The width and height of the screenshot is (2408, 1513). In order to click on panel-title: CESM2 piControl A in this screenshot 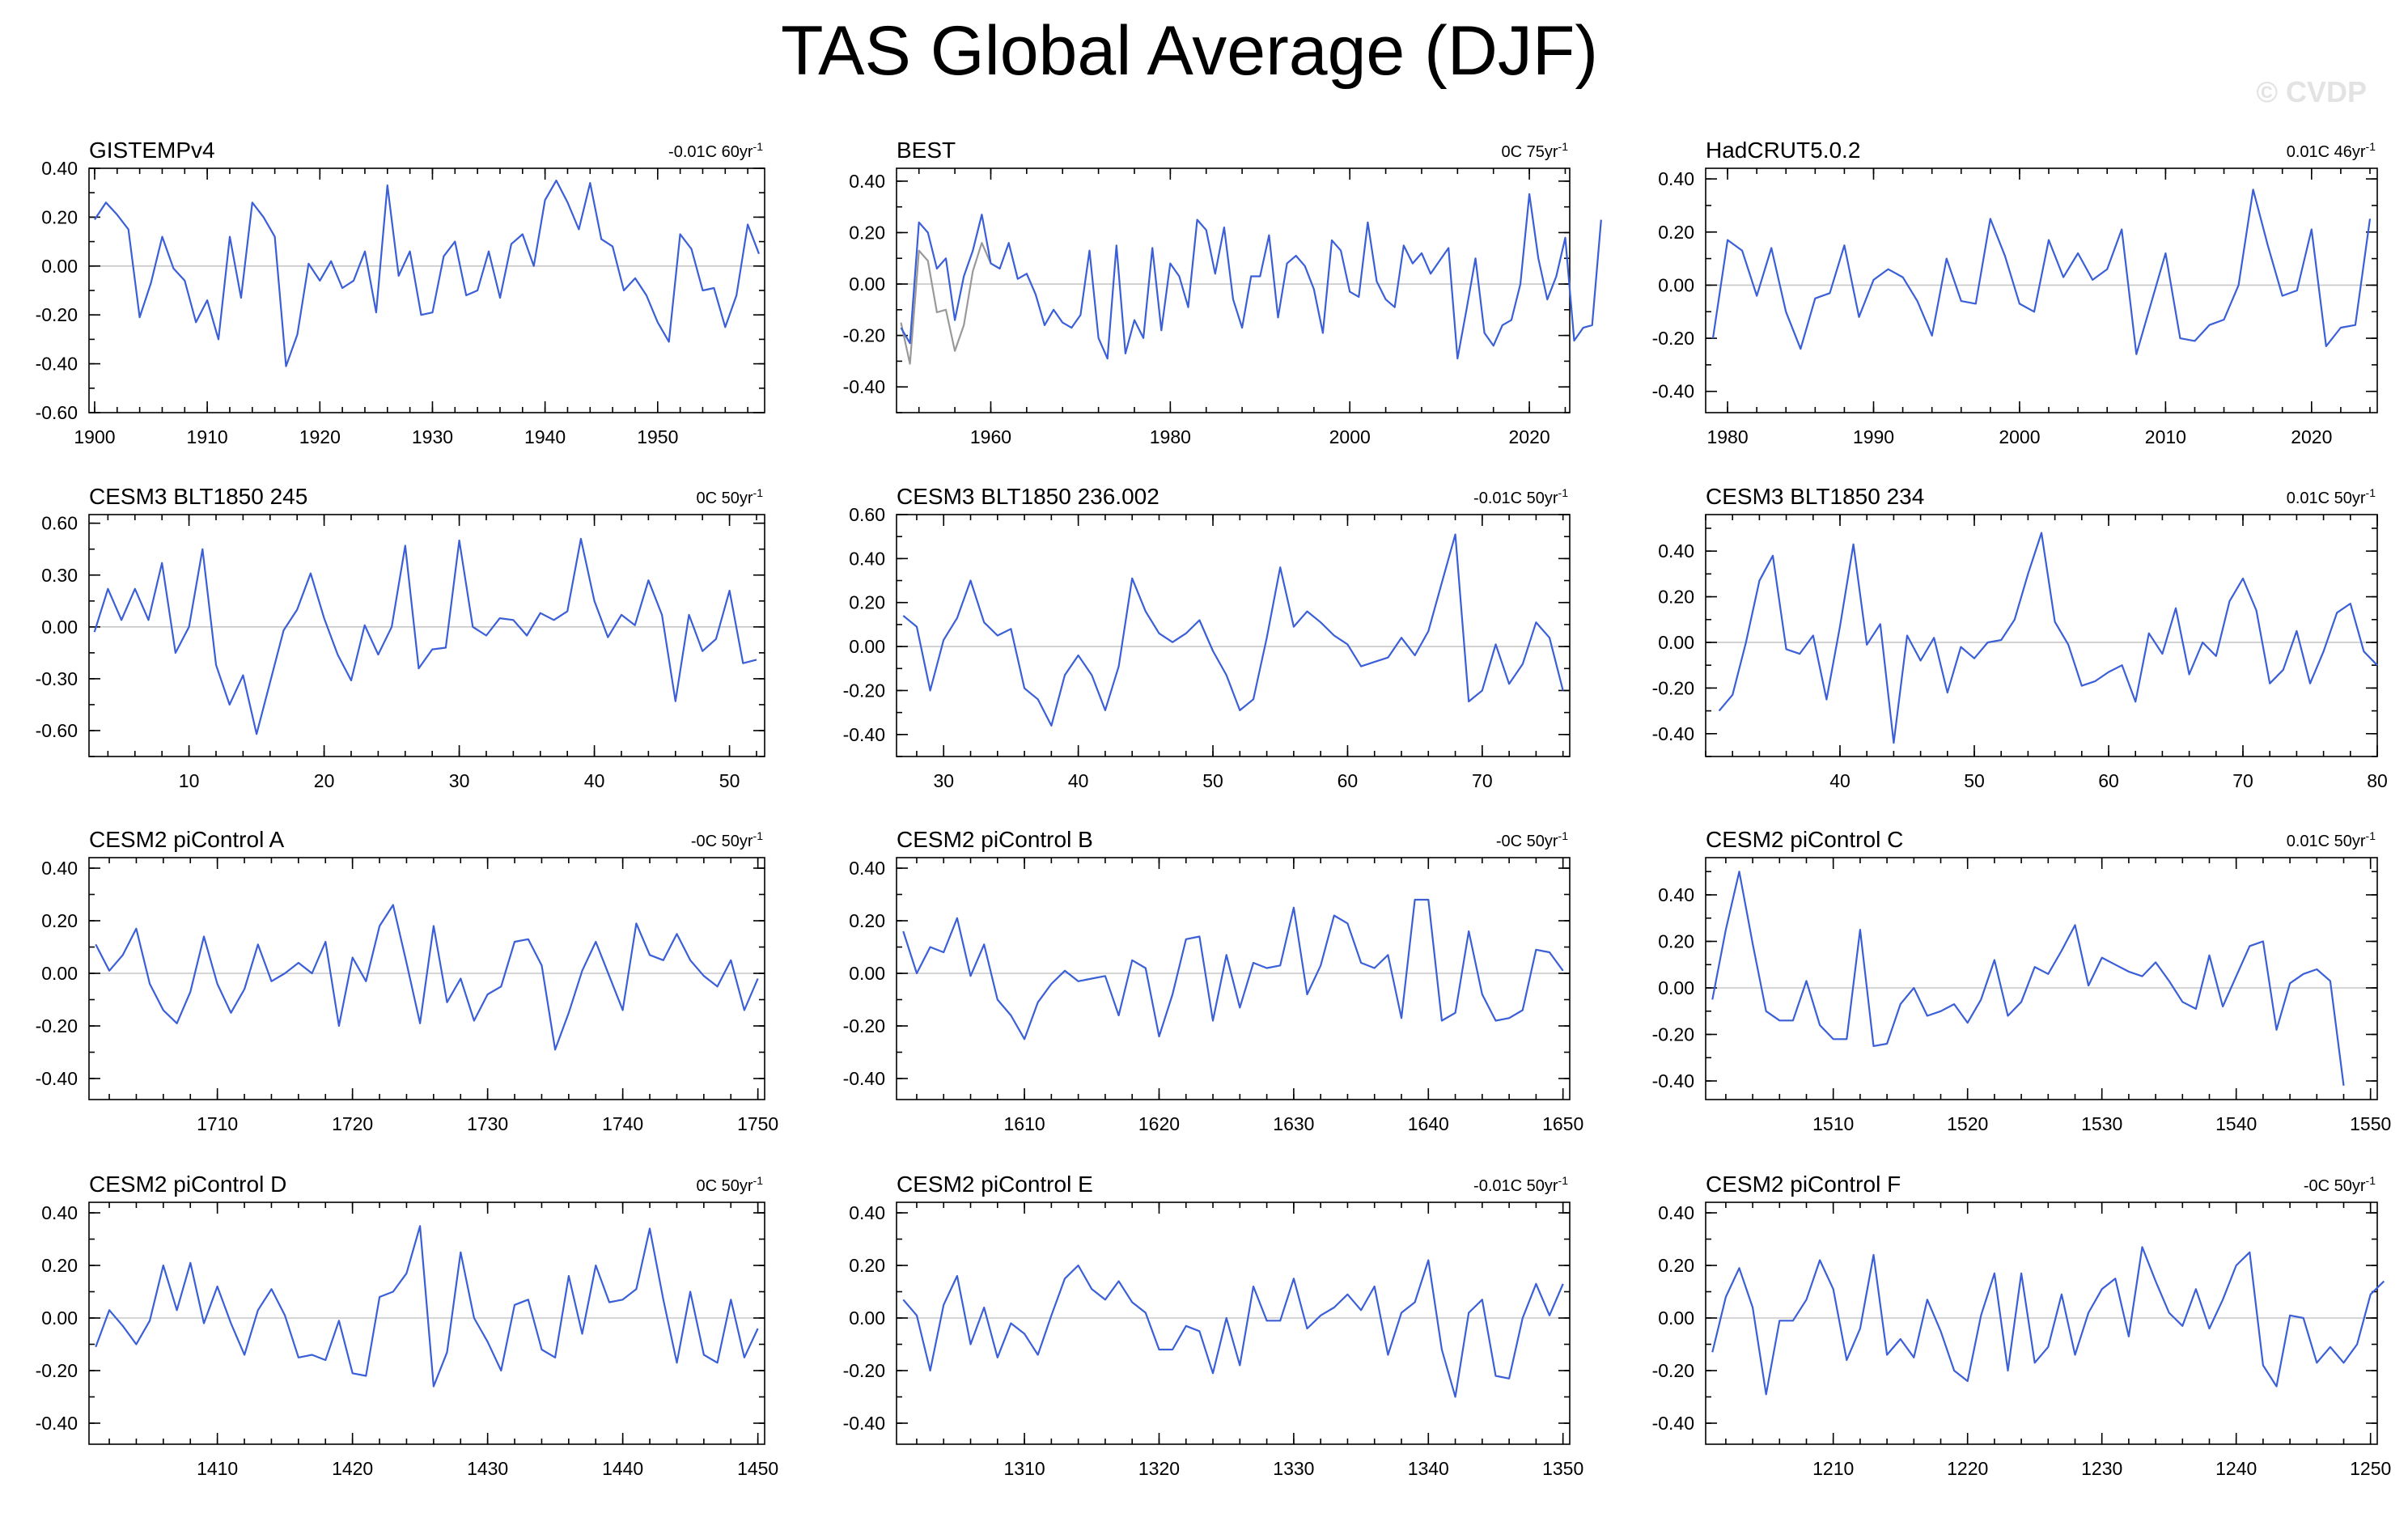, I will do `click(187, 839)`.